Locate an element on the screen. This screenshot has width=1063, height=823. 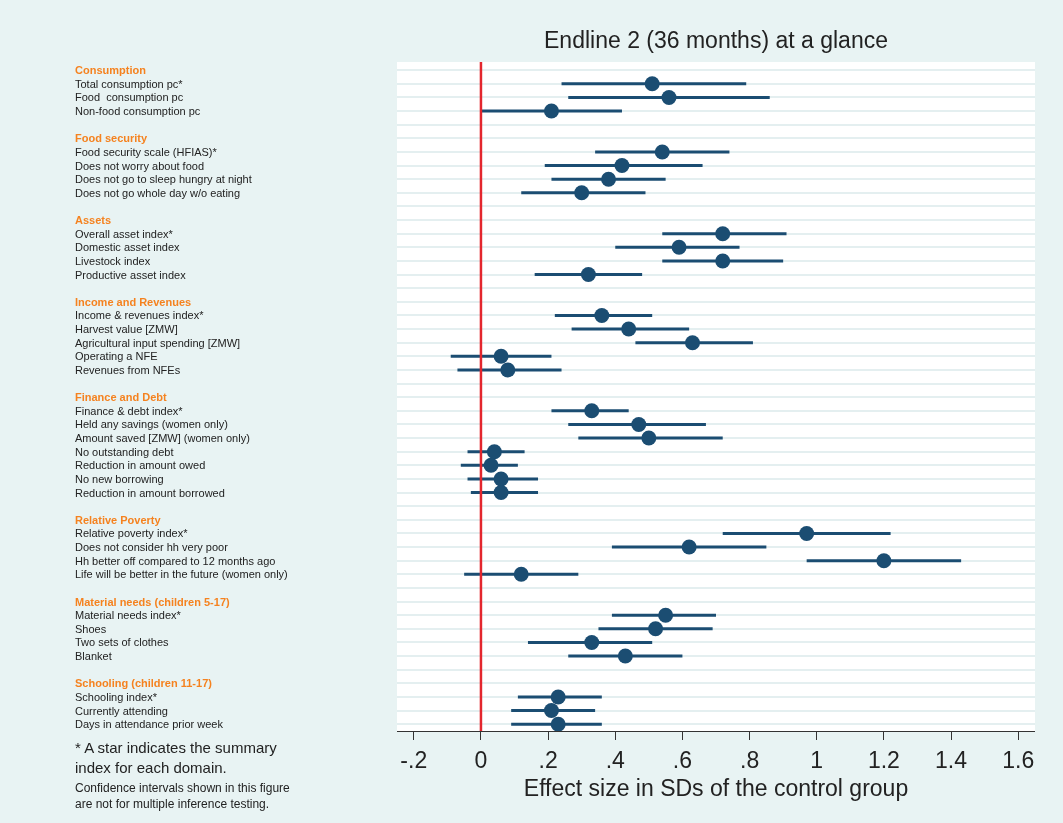
y-tick-label: Non-food consumption pc is located at coordinates (138, 111).